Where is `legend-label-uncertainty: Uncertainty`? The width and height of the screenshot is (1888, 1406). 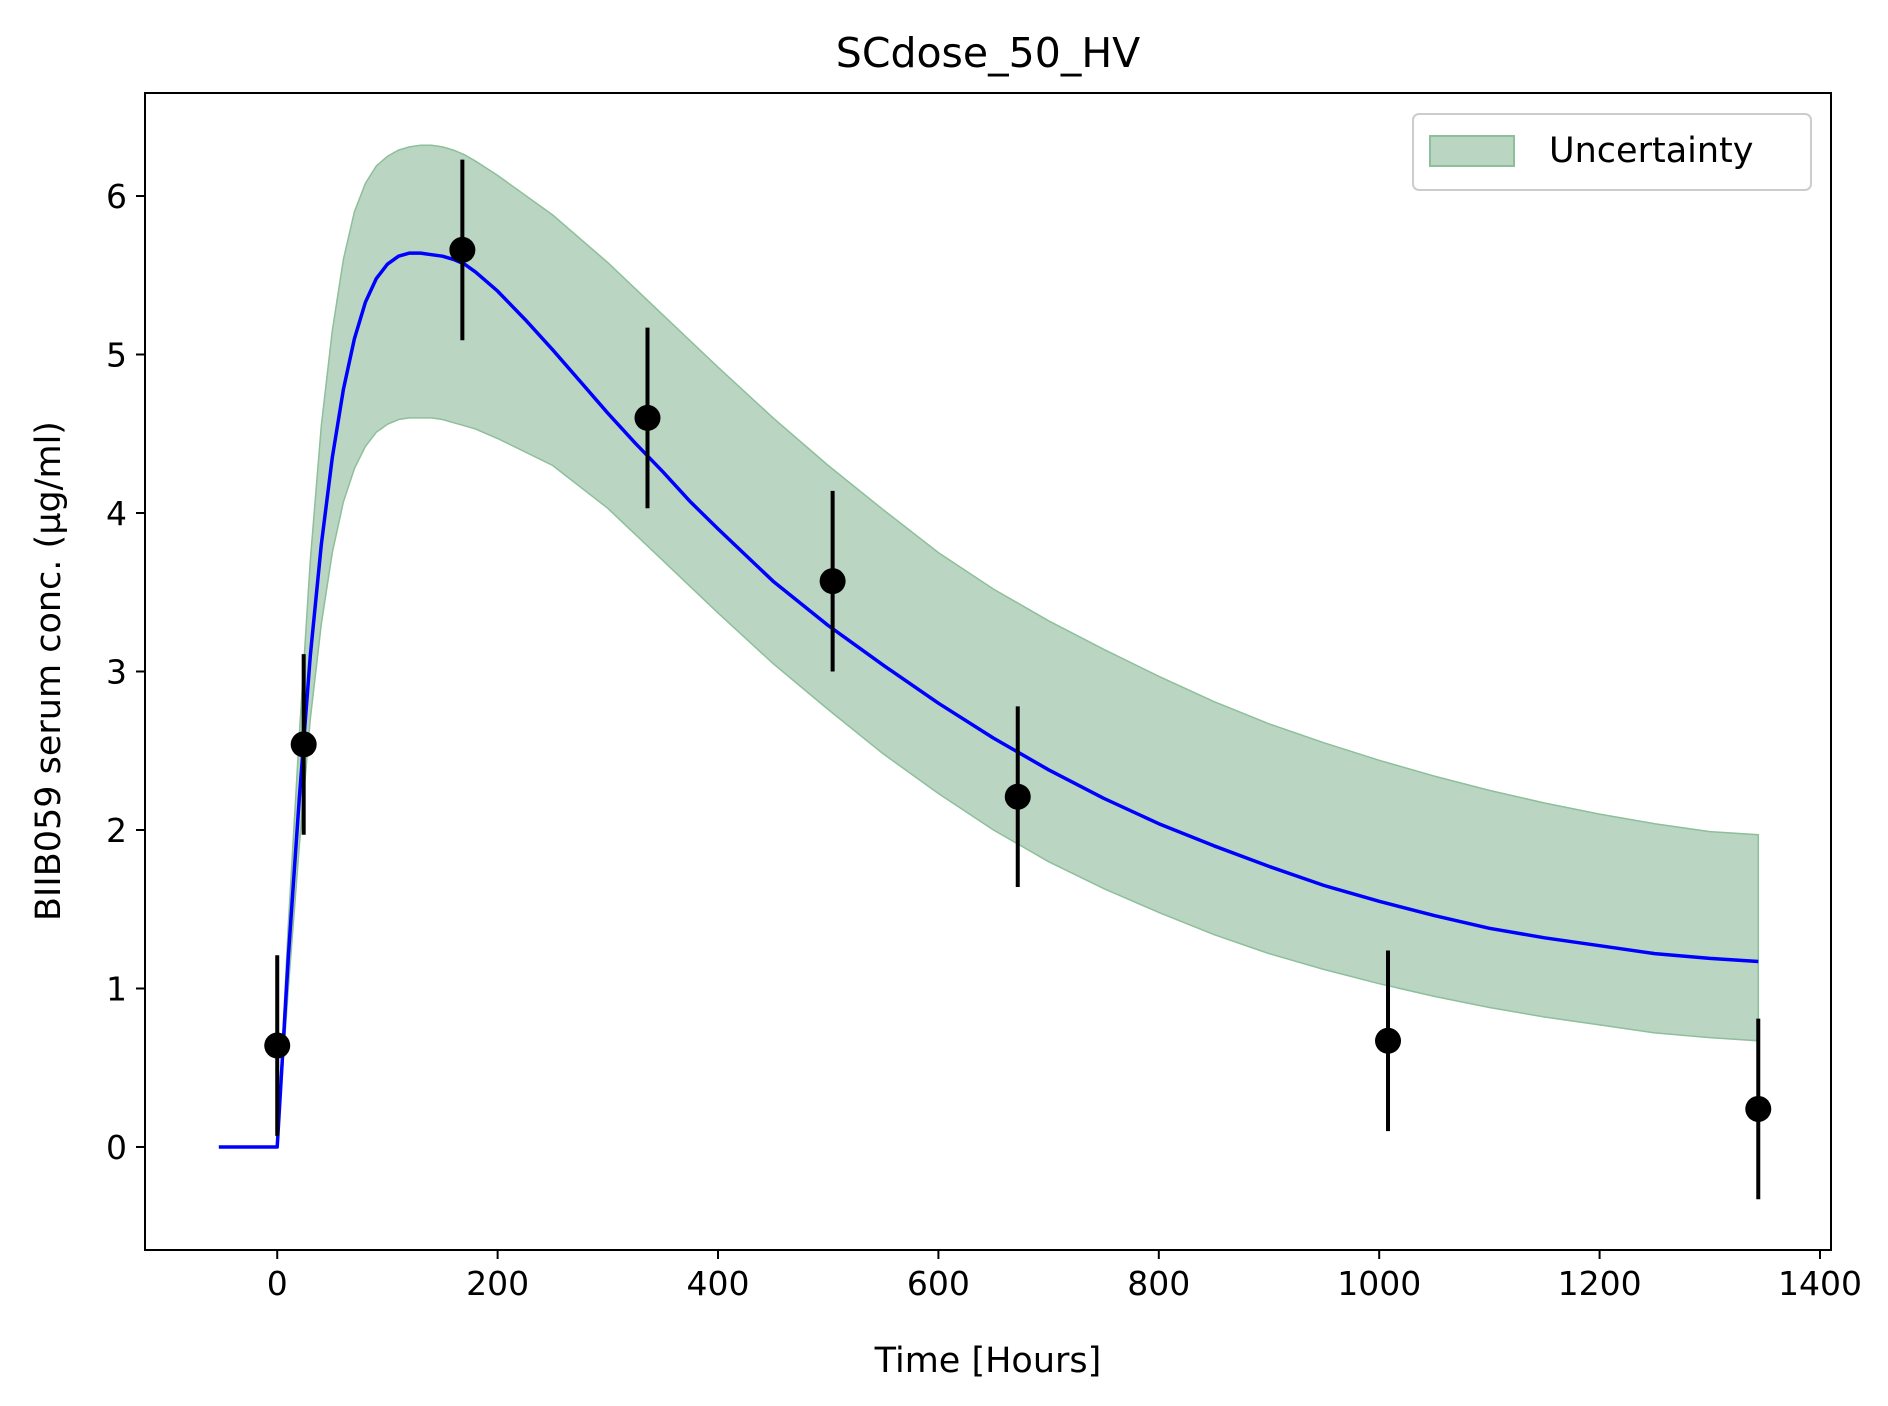
legend-label-uncertainty: Uncertainty is located at coordinates (1651, 151).